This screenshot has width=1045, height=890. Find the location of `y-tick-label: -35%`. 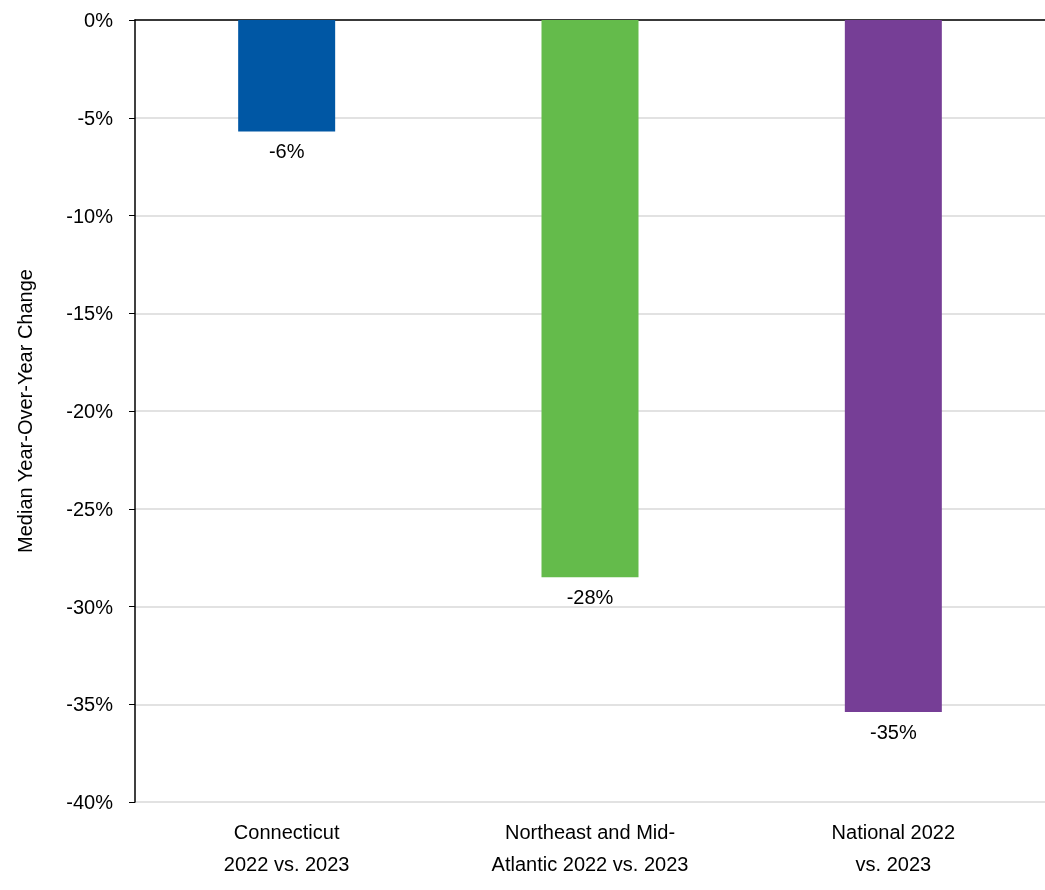

y-tick-label: -35% is located at coordinates (90, 704).